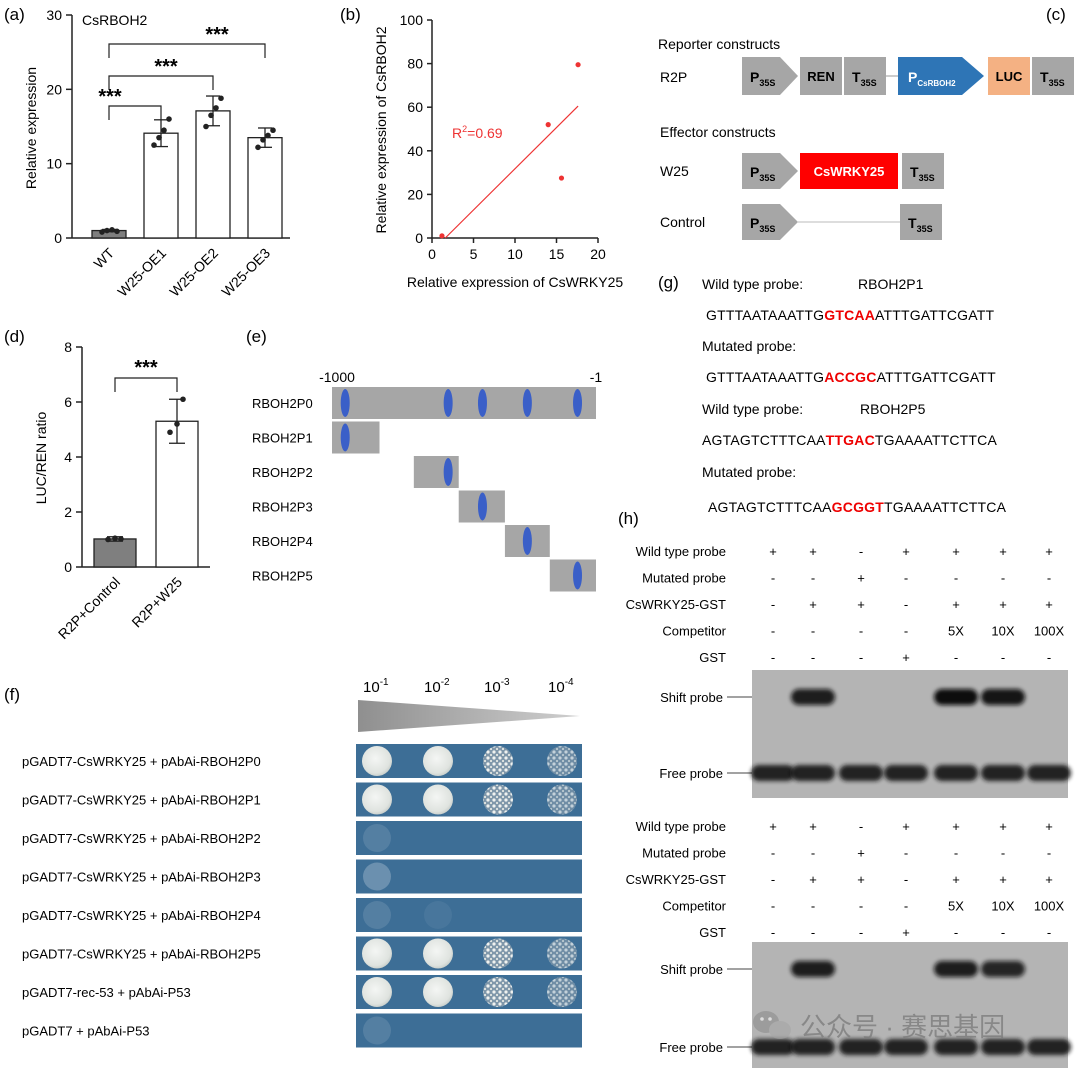 This screenshot has height=1070, width=1080. Describe the element at coordinates (515, 254) in the screenshot. I see `panel-b-xtick-label: 10` at that location.